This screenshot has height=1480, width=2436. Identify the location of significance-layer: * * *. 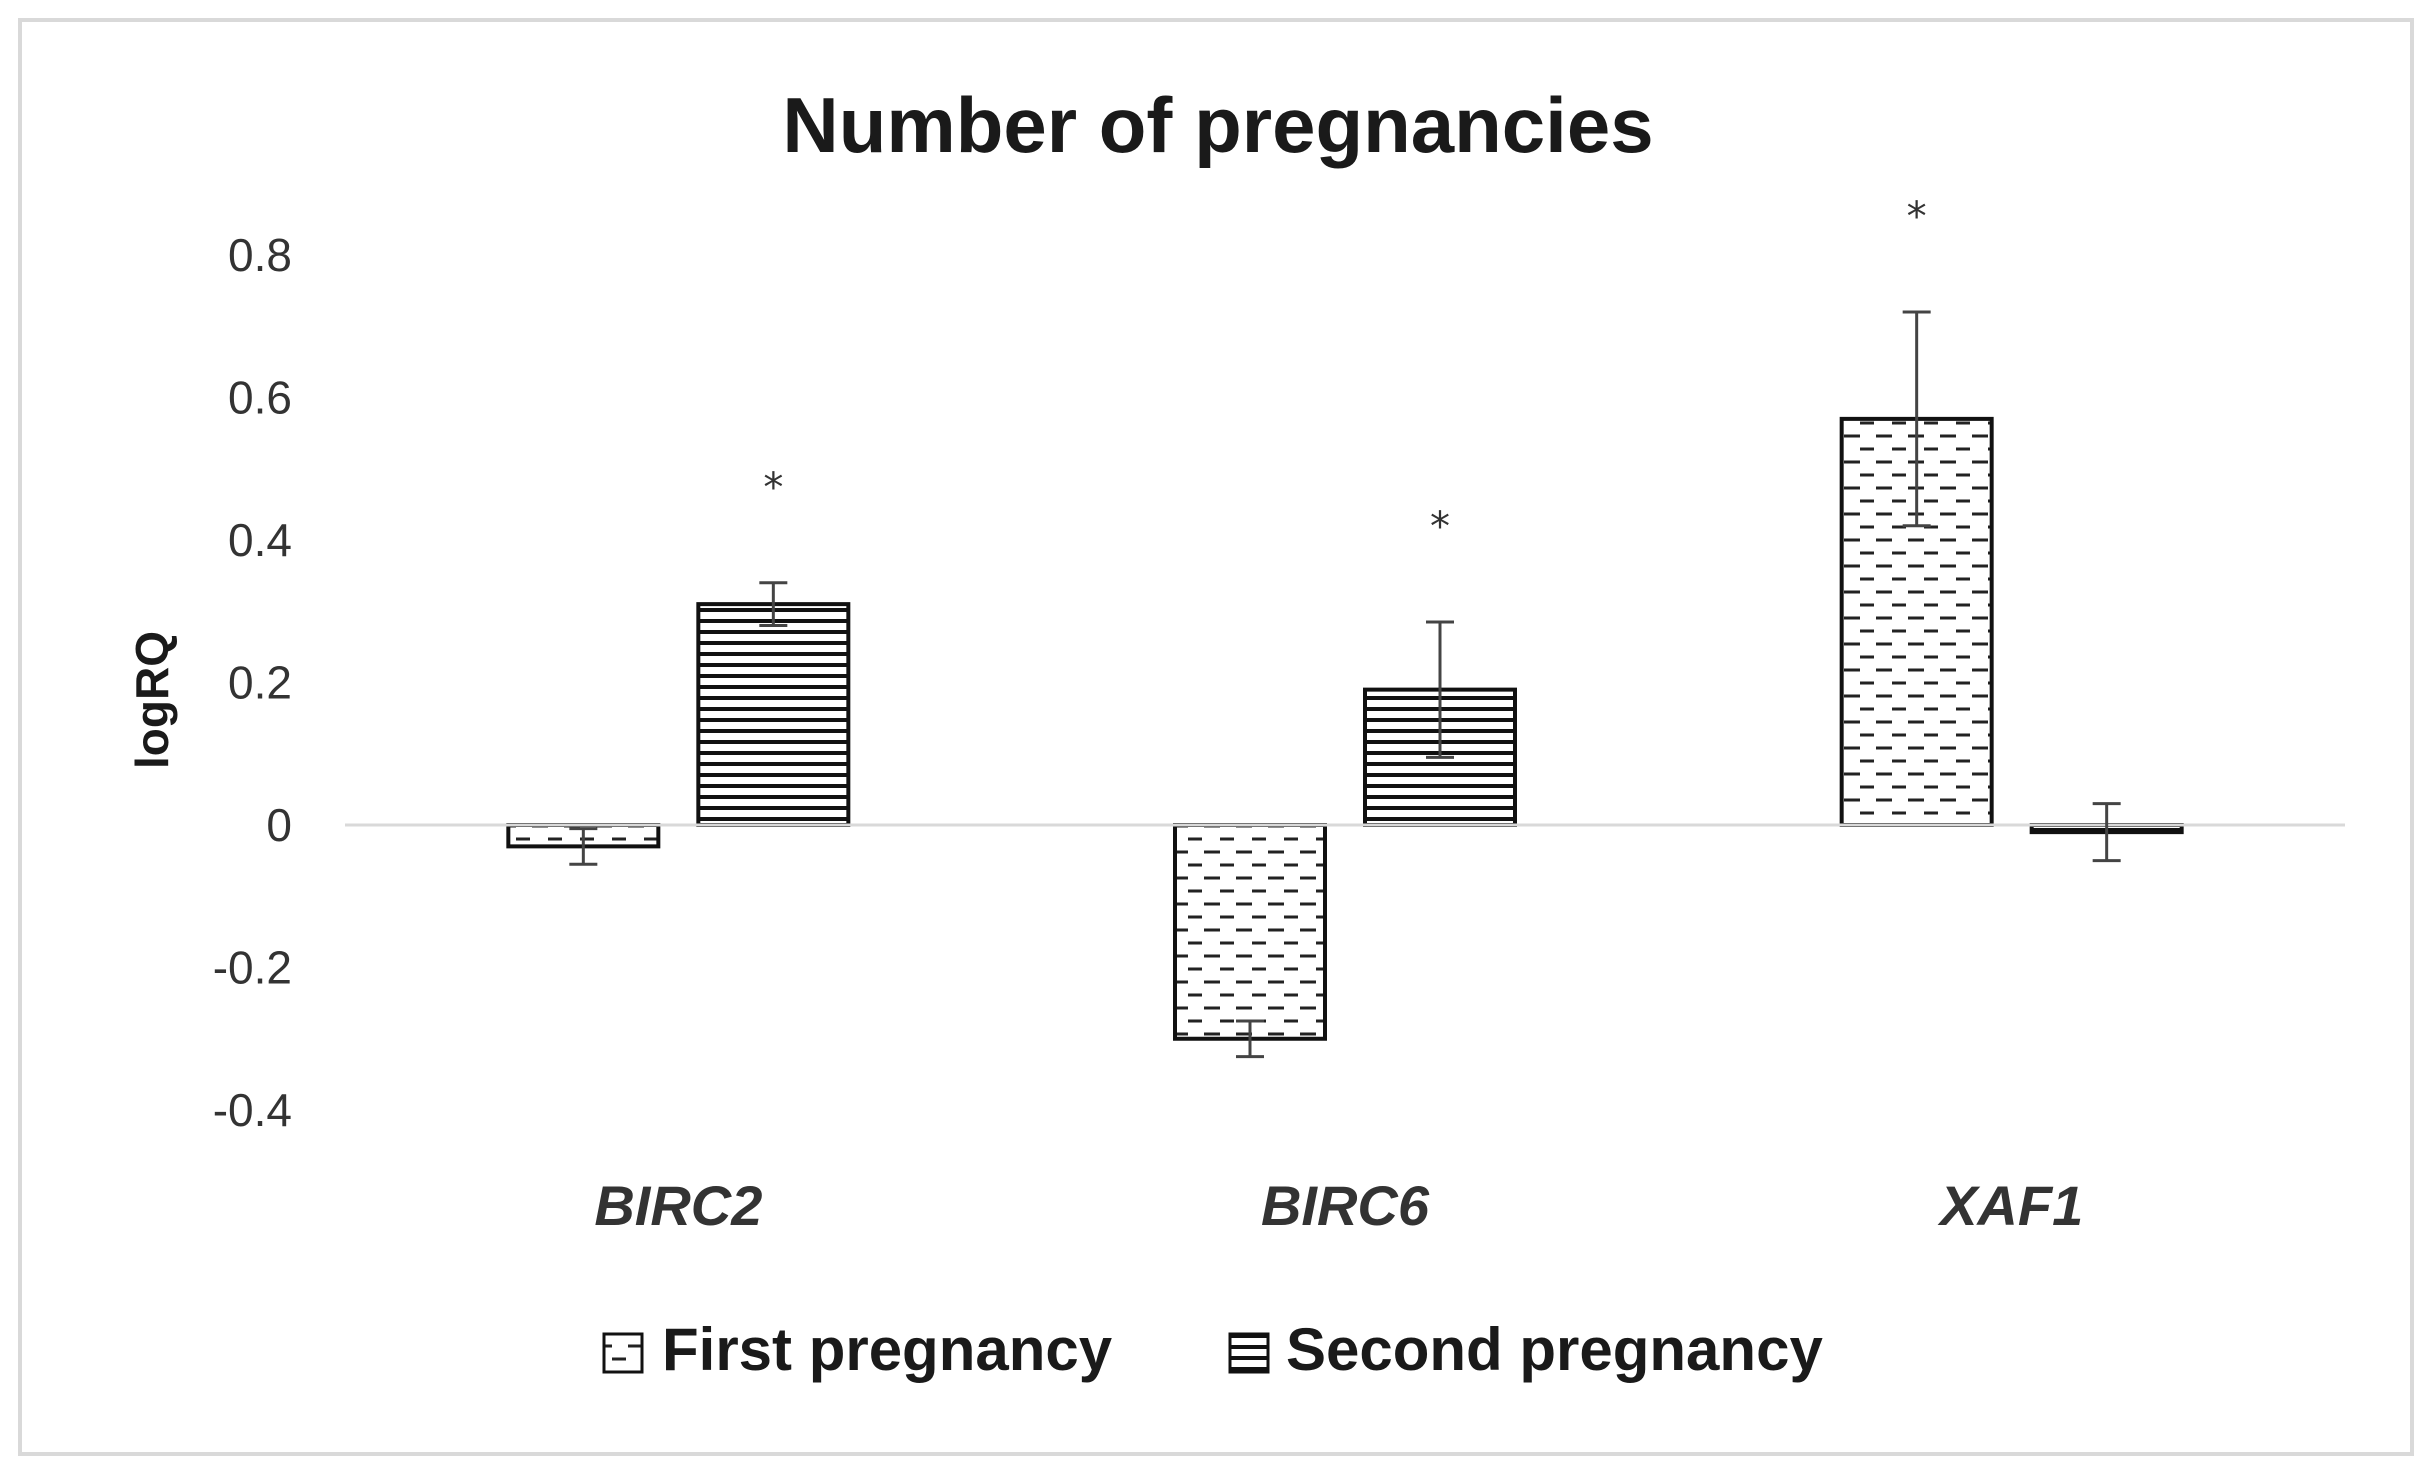
(1344, 372).